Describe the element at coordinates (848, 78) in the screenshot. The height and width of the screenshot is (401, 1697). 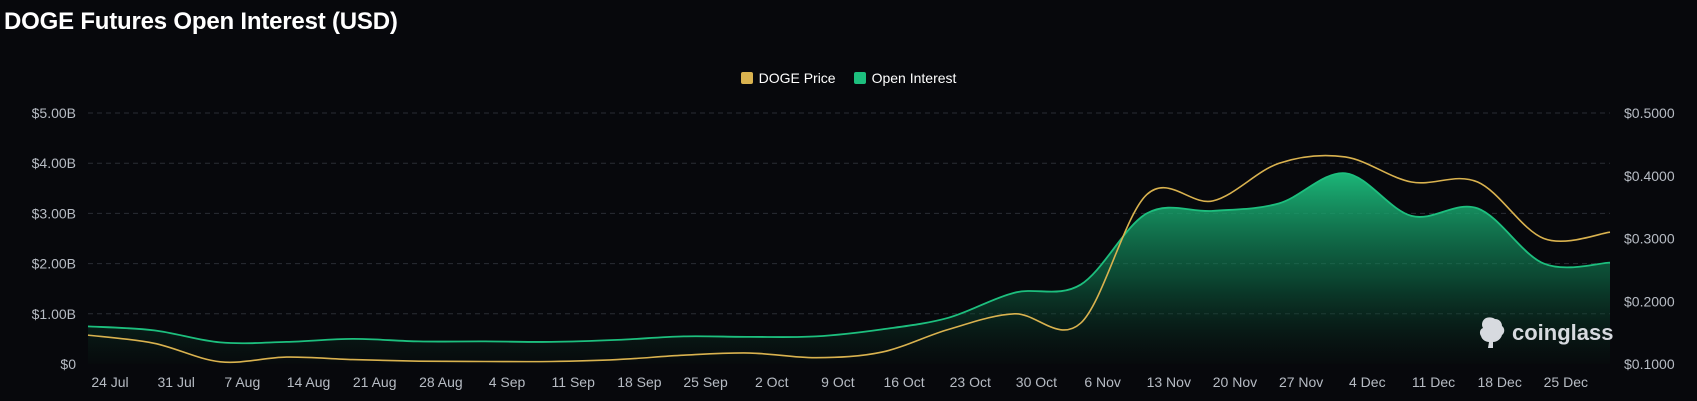
I see `legend: DOGE Price Open Interest` at that location.